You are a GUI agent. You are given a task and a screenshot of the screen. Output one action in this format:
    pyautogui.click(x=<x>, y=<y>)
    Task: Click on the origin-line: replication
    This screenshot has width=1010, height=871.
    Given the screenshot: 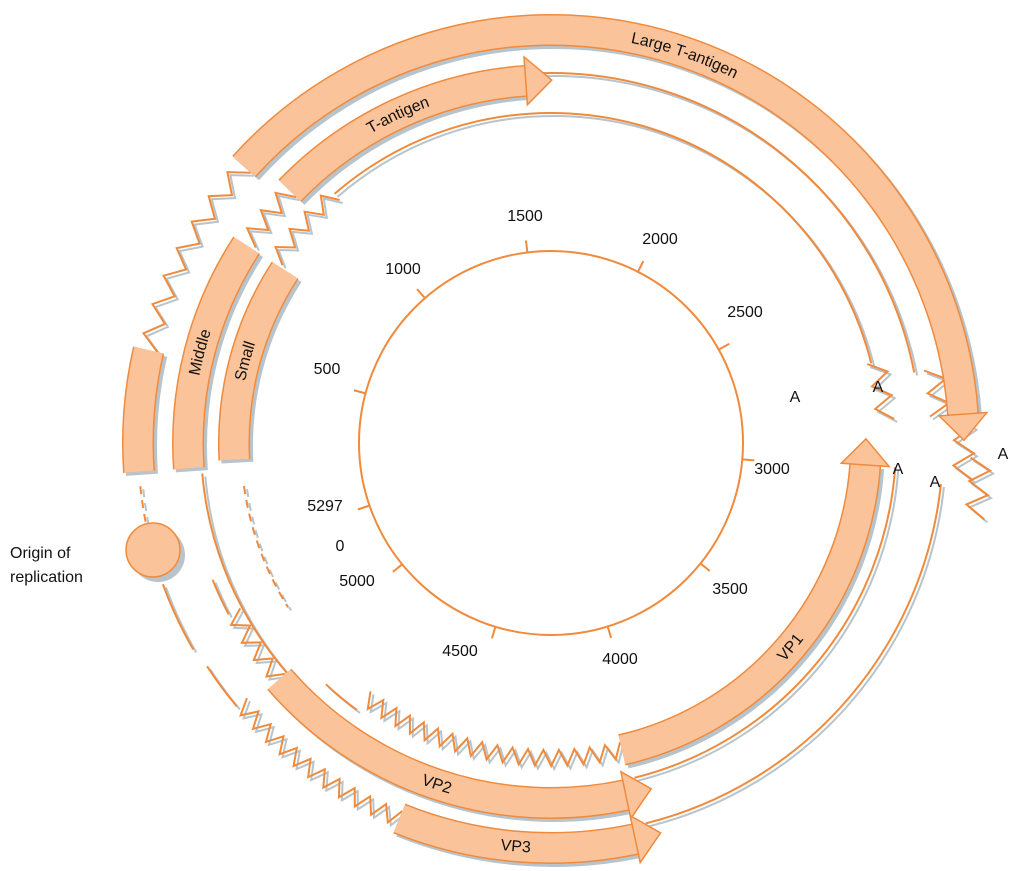 What is the action you would take?
    pyautogui.click(x=46, y=577)
    